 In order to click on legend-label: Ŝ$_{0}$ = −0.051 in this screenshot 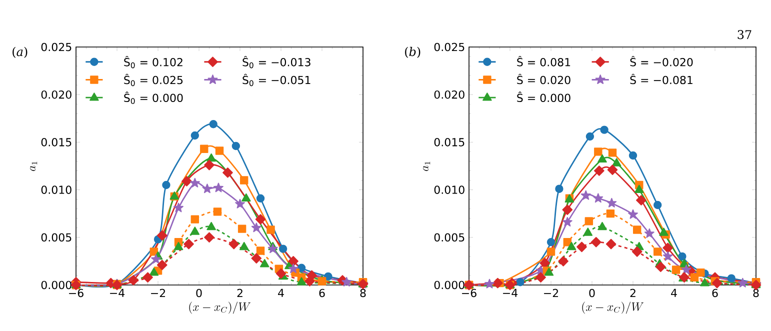, I will do `click(276, 80)`.